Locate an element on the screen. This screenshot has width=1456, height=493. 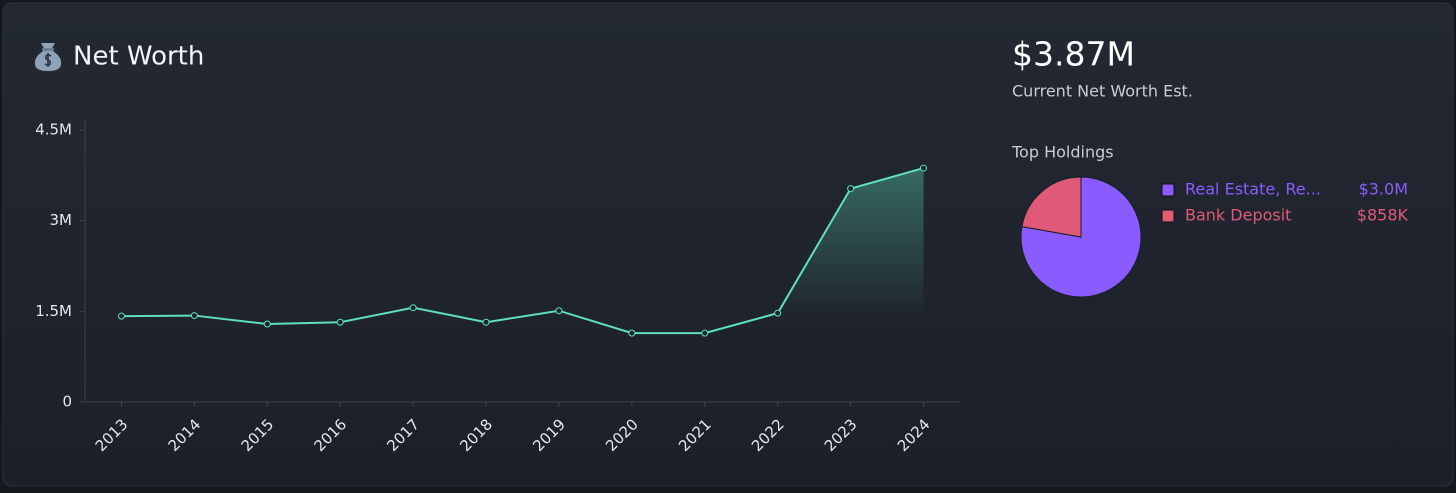
legend-value: $3.0M is located at coordinates (1383, 189).